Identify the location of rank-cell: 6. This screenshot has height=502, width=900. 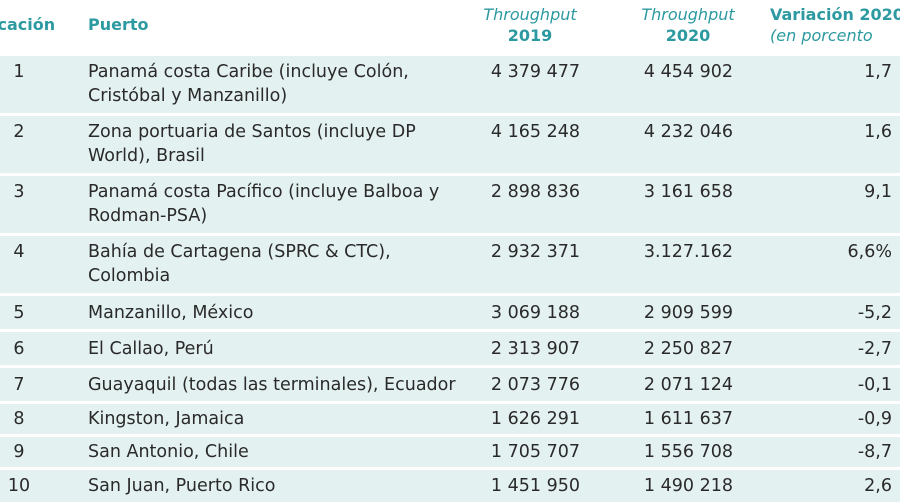
(19, 349).